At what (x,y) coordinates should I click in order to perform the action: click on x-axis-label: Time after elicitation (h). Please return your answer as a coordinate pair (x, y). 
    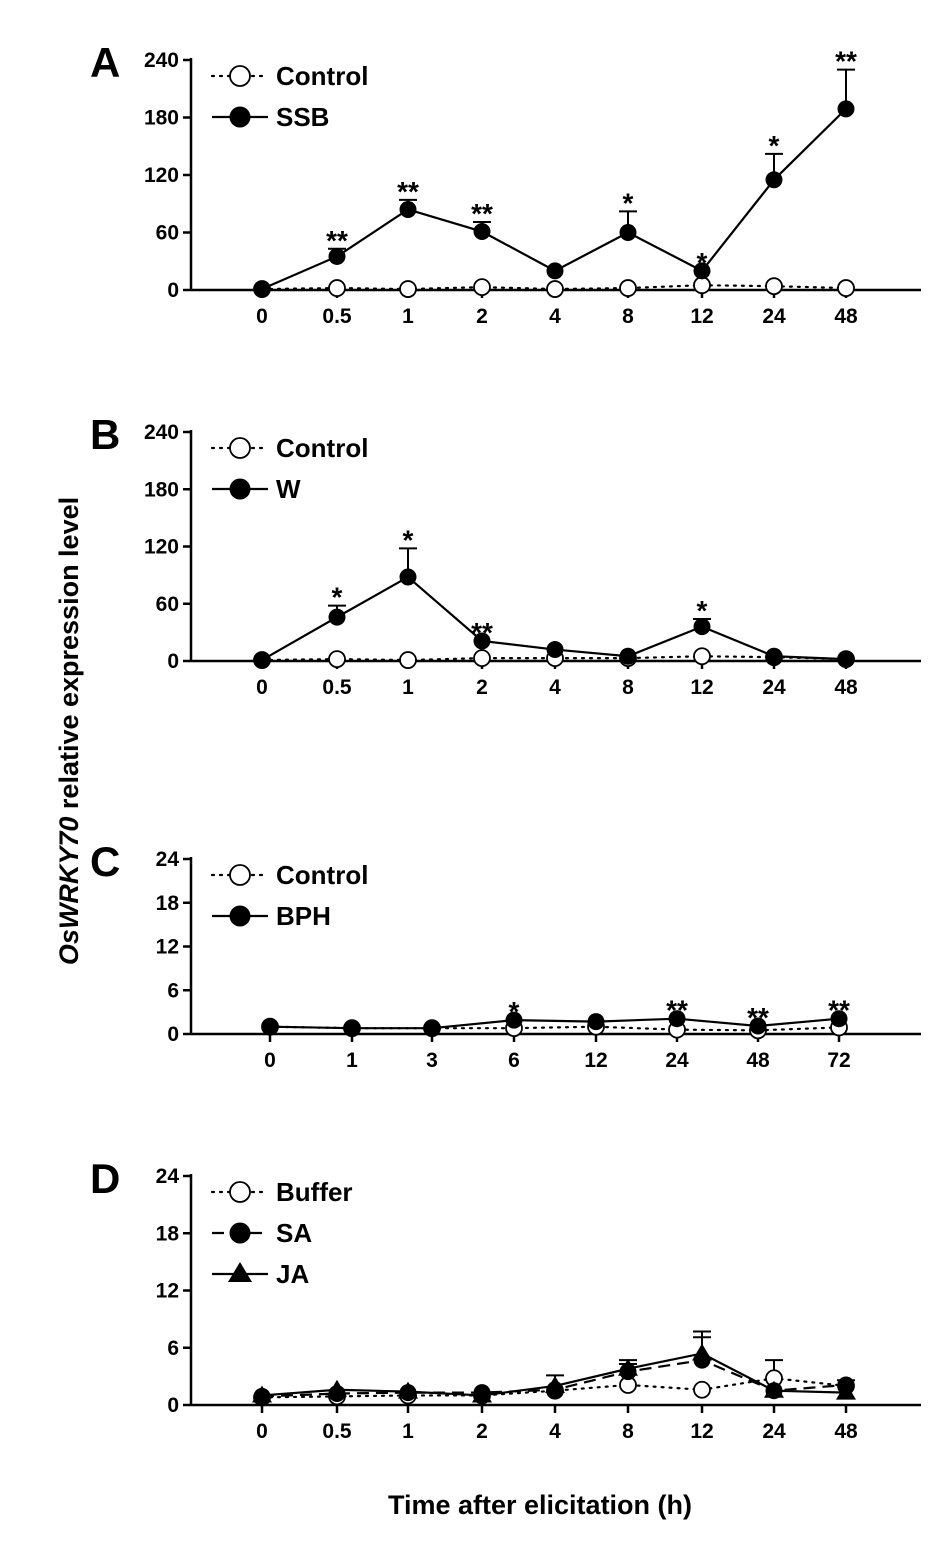
    Looking at the image, I should click on (540, 1505).